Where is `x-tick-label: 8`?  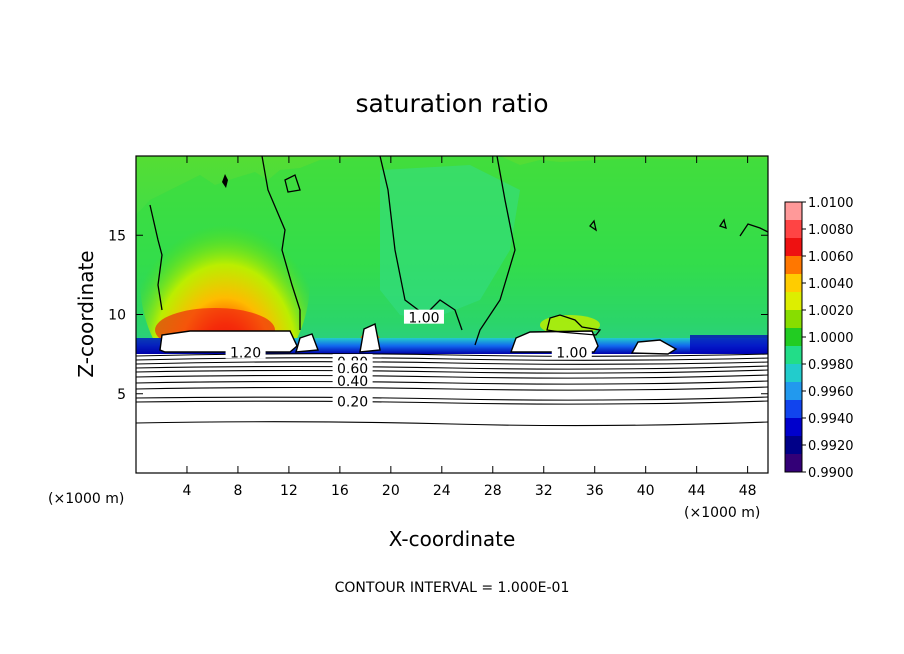 x-tick-label: 8 is located at coordinates (237, 491).